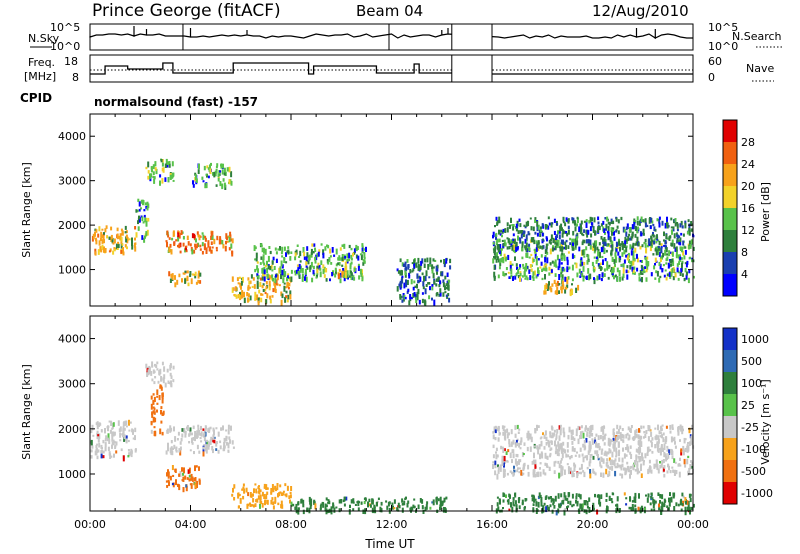 The height and width of the screenshot is (554, 800). What do you see at coordinates (753, 449) in the screenshot?
I see `colorbar-tick-label: -100` at bounding box center [753, 449].